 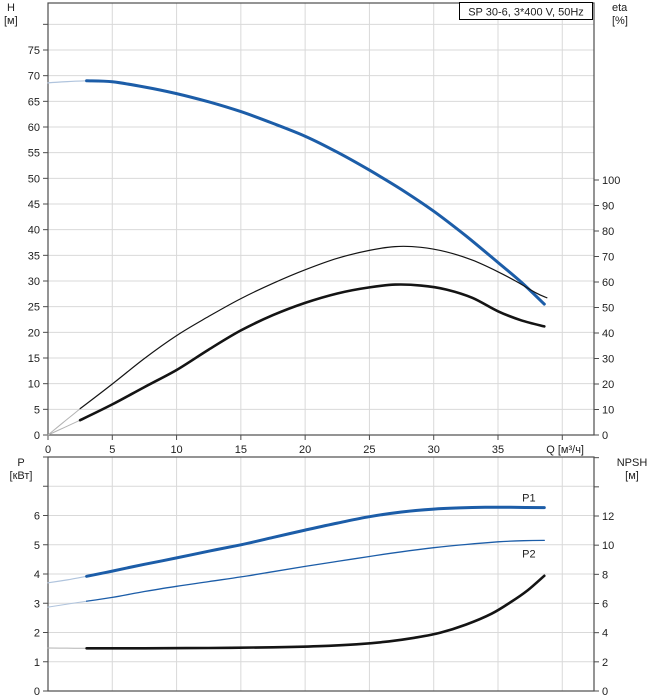 What do you see at coordinates (528, 526) in the screenshot?
I see `bottom-chart-curve-labels: P1 P2` at bounding box center [528, 526].